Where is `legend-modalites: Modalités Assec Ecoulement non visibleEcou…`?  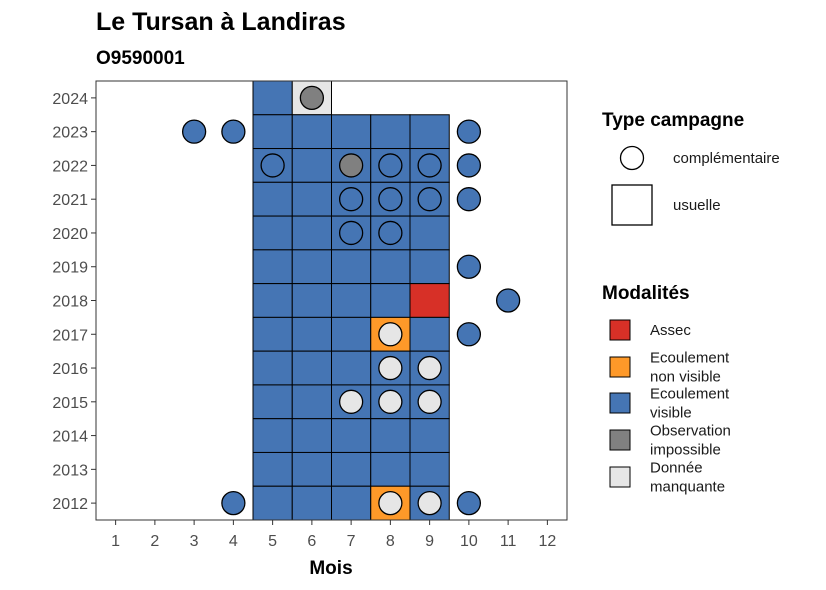 legend-modalites: Modalités Assec Ecoulement non visibleEcou… is located at coordinates (666, 389).